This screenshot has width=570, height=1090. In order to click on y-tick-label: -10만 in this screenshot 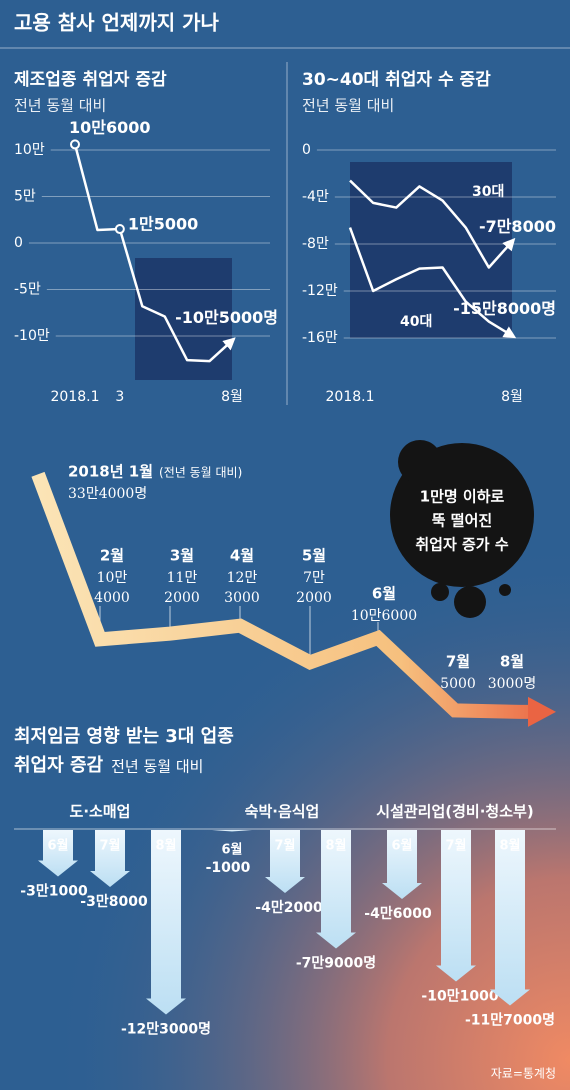, I will do `click(32, 336)`.